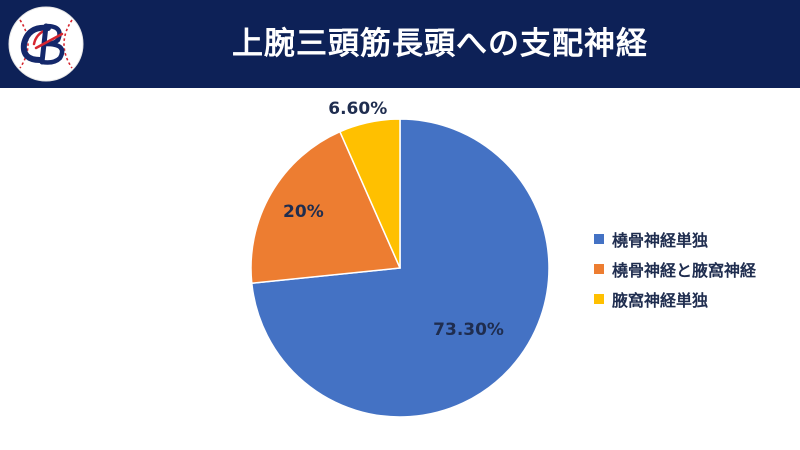 This screenshot has height=450, width=800. I want to click on legend-item-2: 橈骨神経と腋窩神経, so click(694, 269).